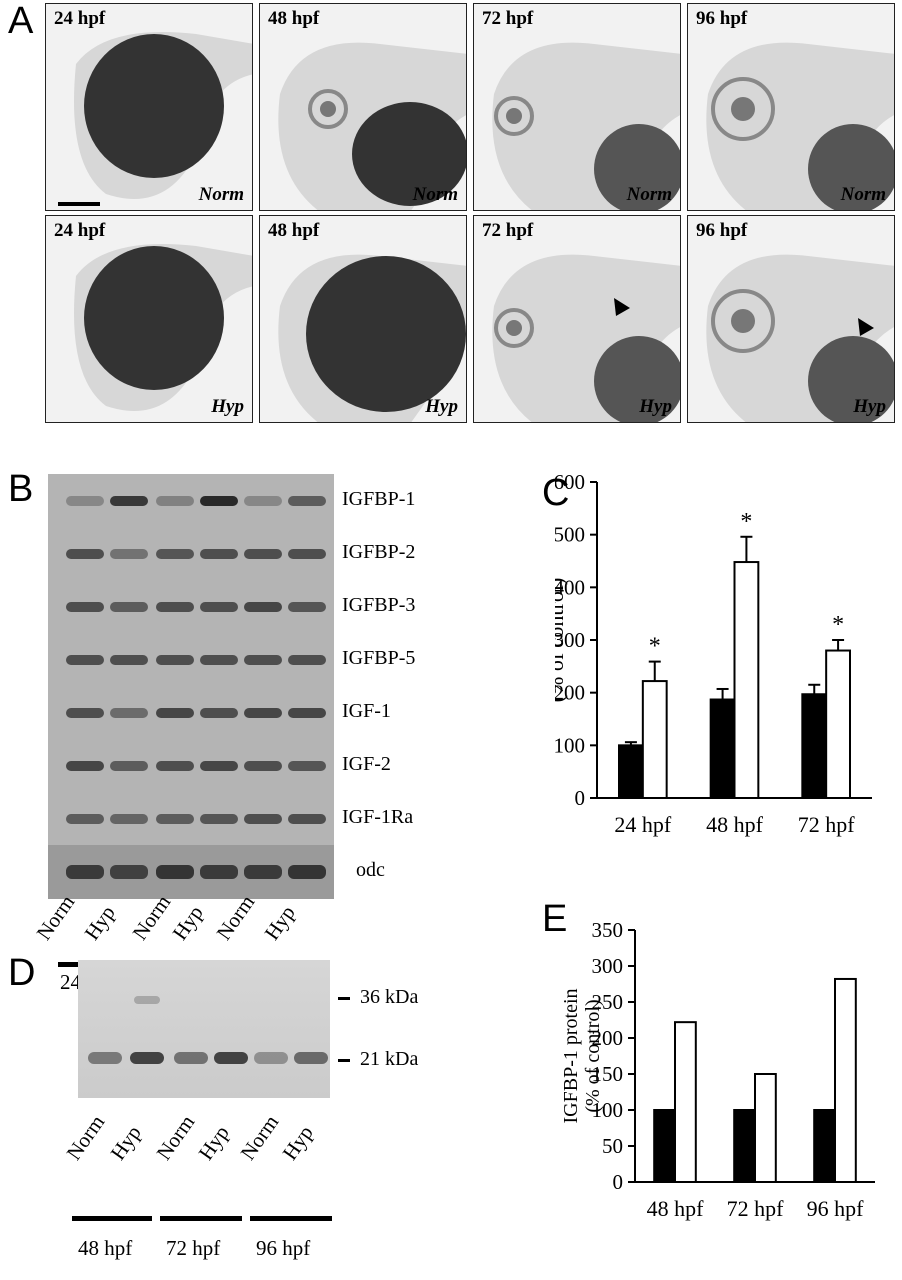  What do you see at coordinates (147, 1000) in the screenshot?
I see `blot-band-faint` at bounding box center [147, 1000].